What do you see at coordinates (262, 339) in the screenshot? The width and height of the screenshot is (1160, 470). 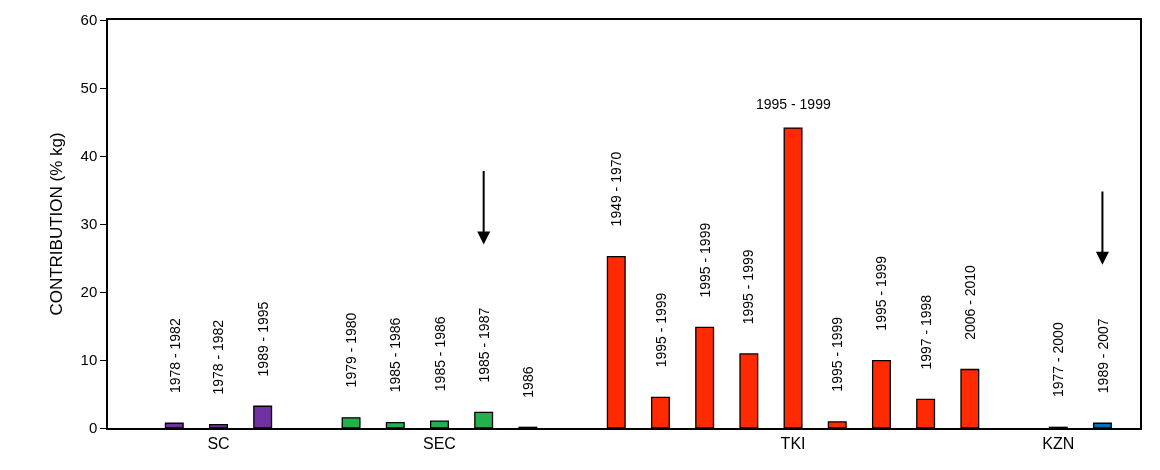 I see `annotation: 1989 - 1995` at bounding box center [262, 339].